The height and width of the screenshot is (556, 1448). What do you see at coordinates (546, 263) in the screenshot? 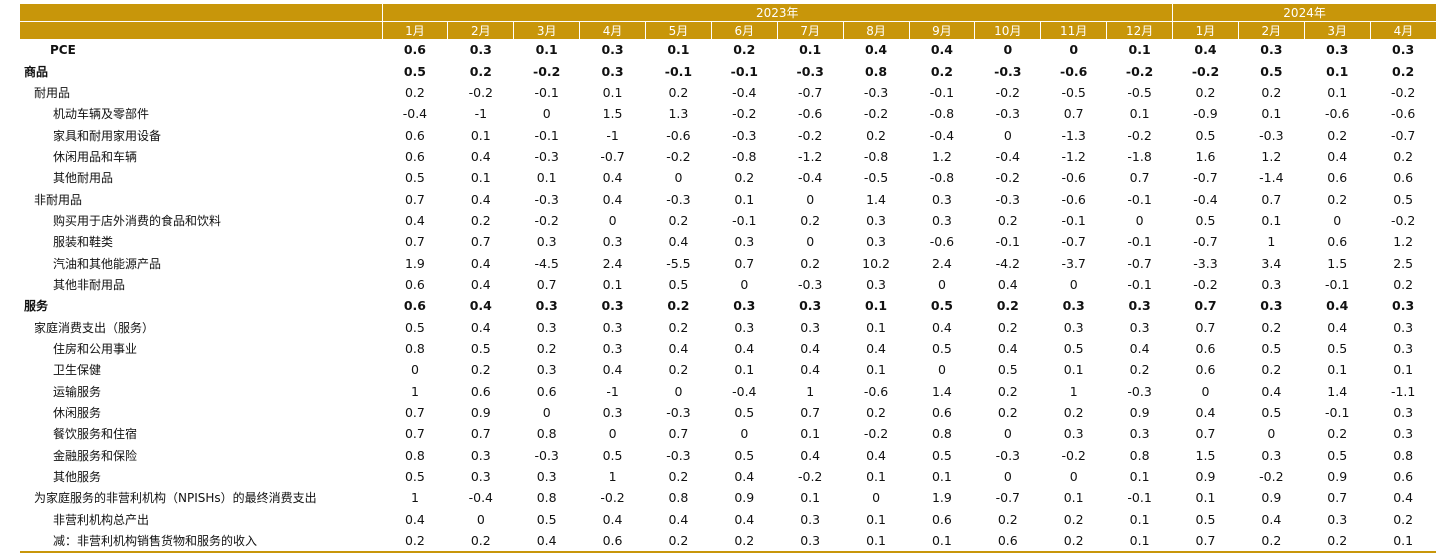
I see `value-cell: -4.5` at bounding box center [546, 263].